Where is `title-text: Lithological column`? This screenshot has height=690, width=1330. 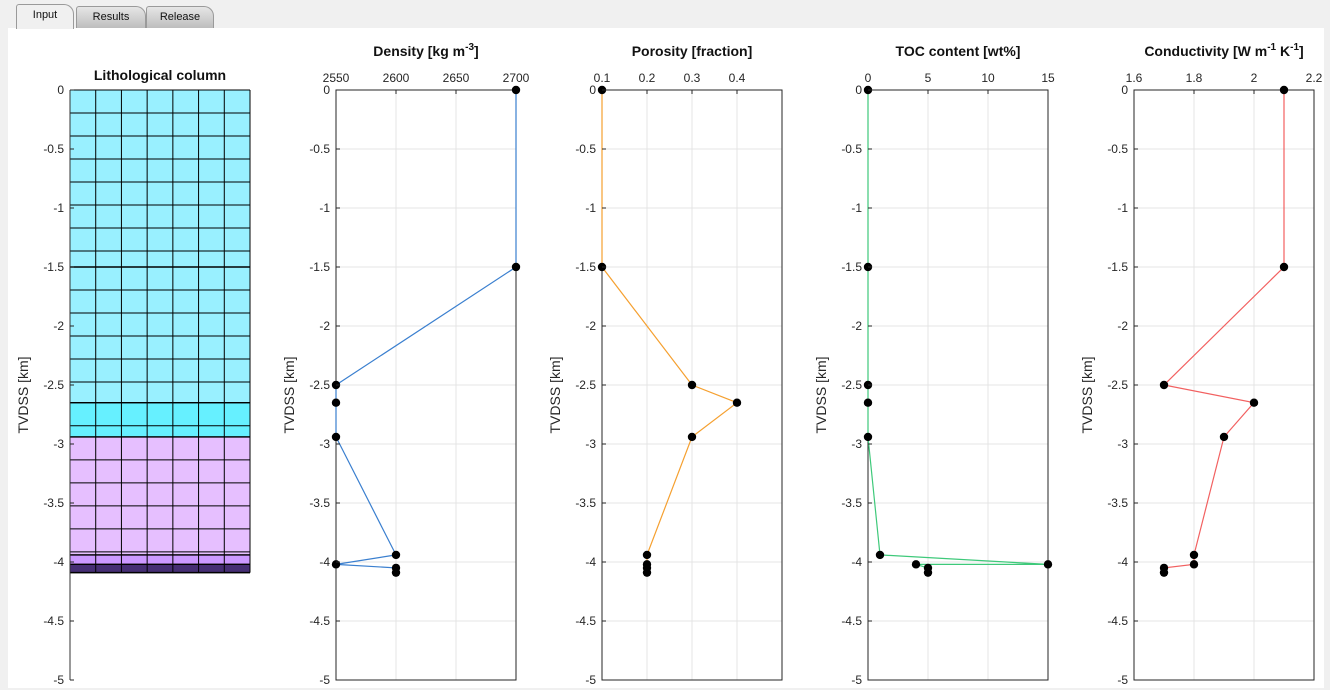
title-text: Lithological column is located at coordinates (160, 75).